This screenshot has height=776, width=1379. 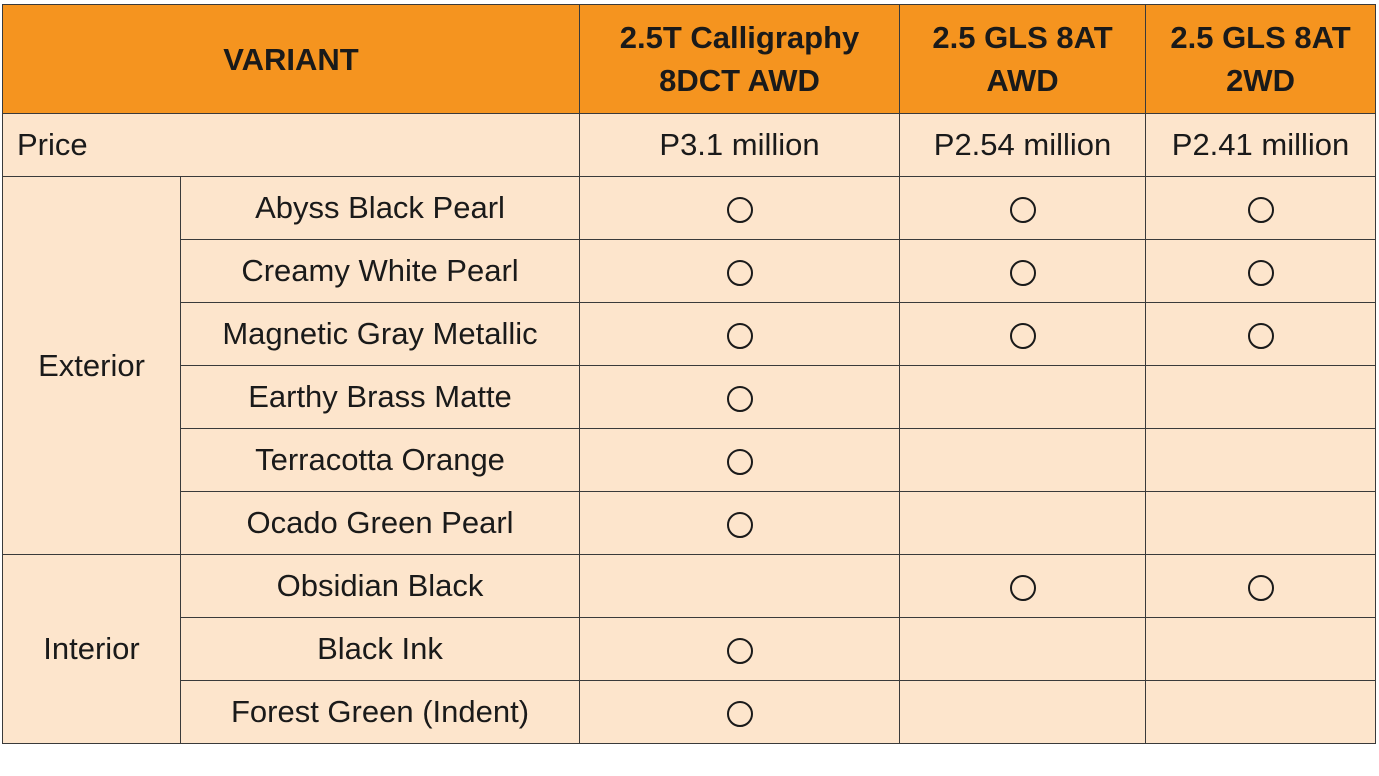 What do you see at coordinates (1022, 80) in the screenshot?
I see `variant-name-line2: AWD` at bounding box center [1022, 80].